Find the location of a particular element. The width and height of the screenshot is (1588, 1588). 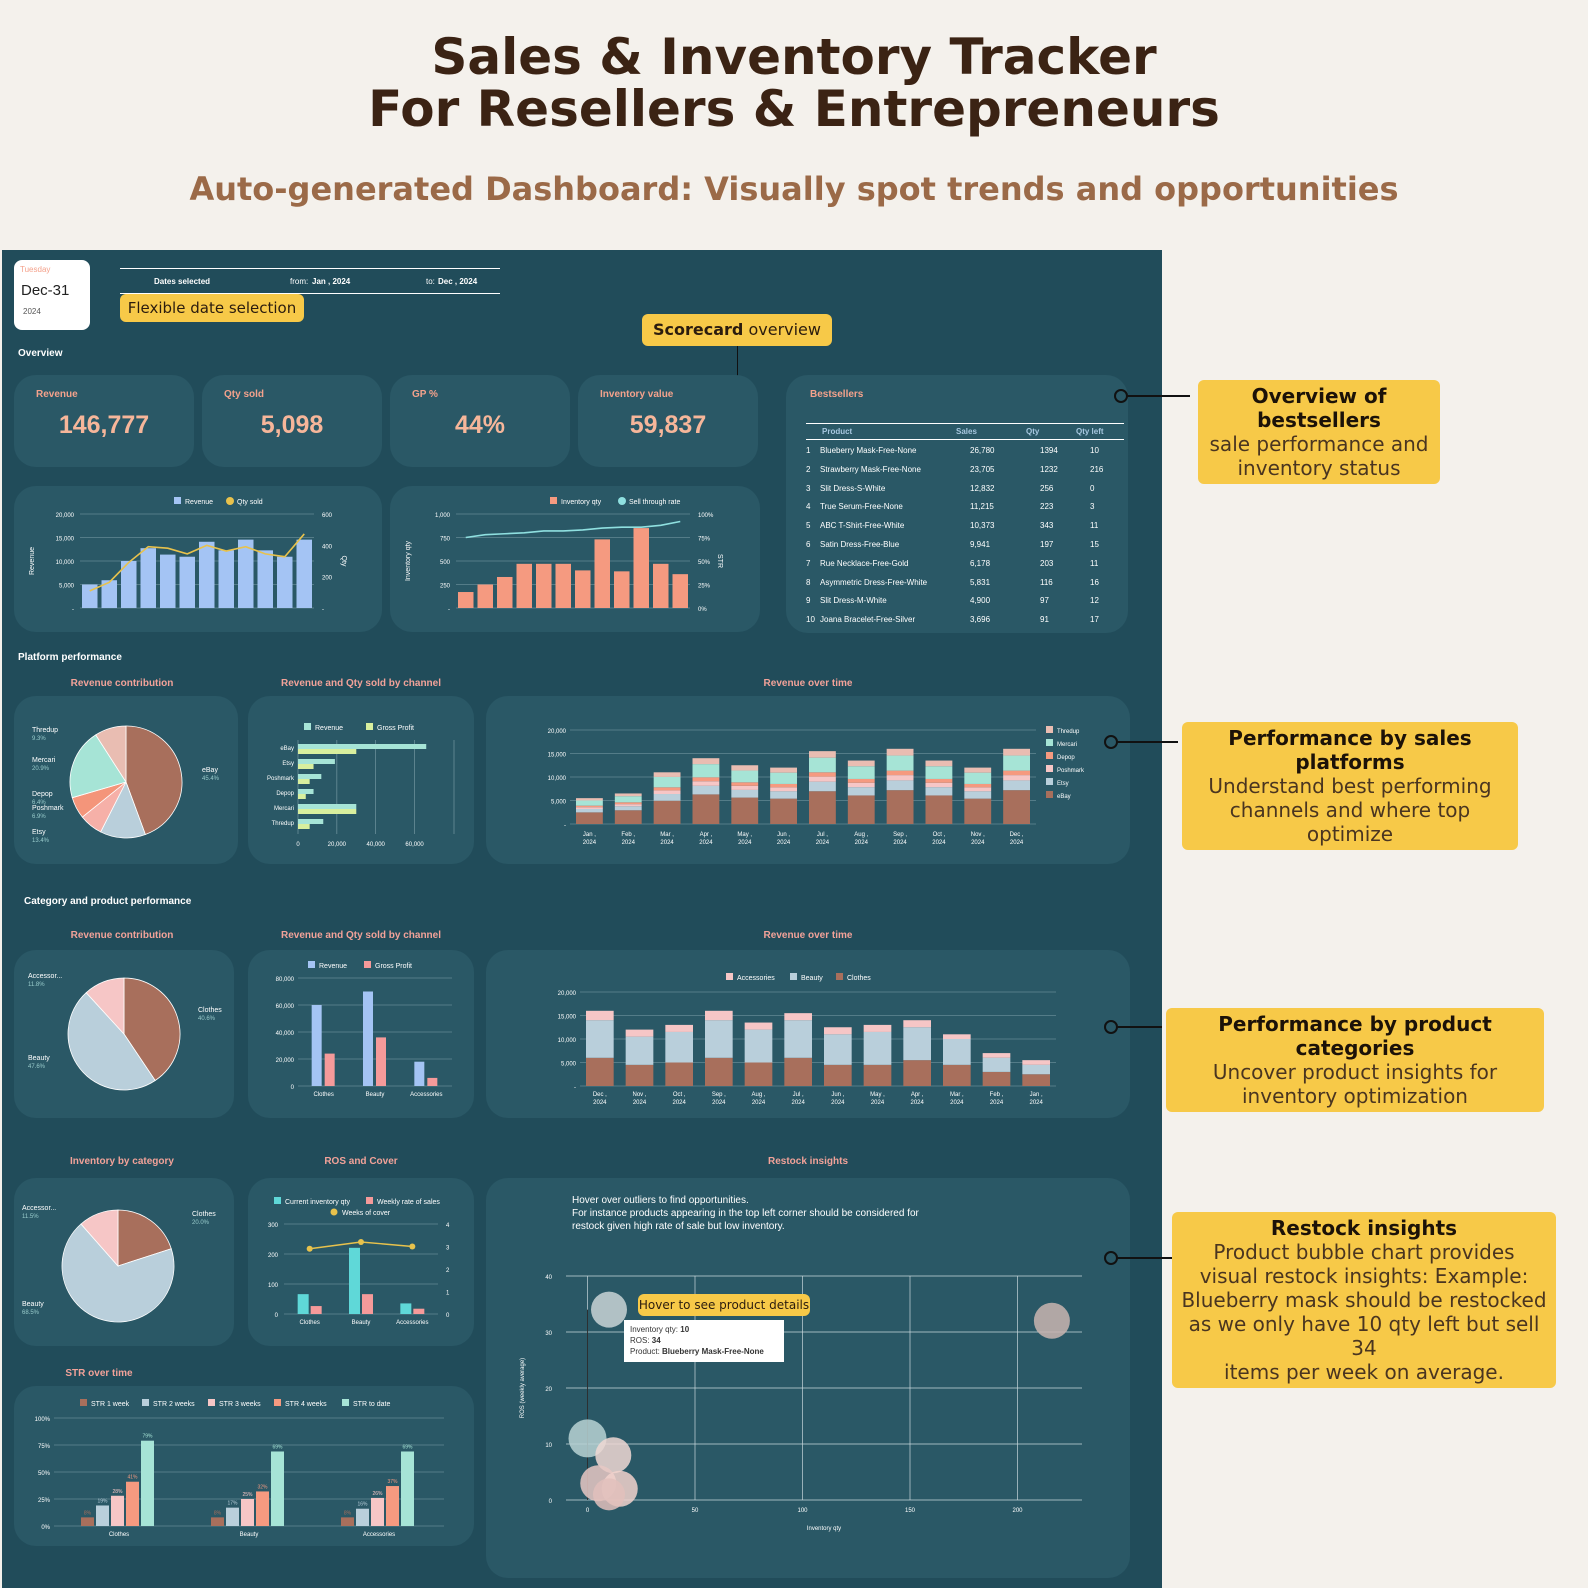

pie-pct: 6.9% is located at coordinates (39, 817).